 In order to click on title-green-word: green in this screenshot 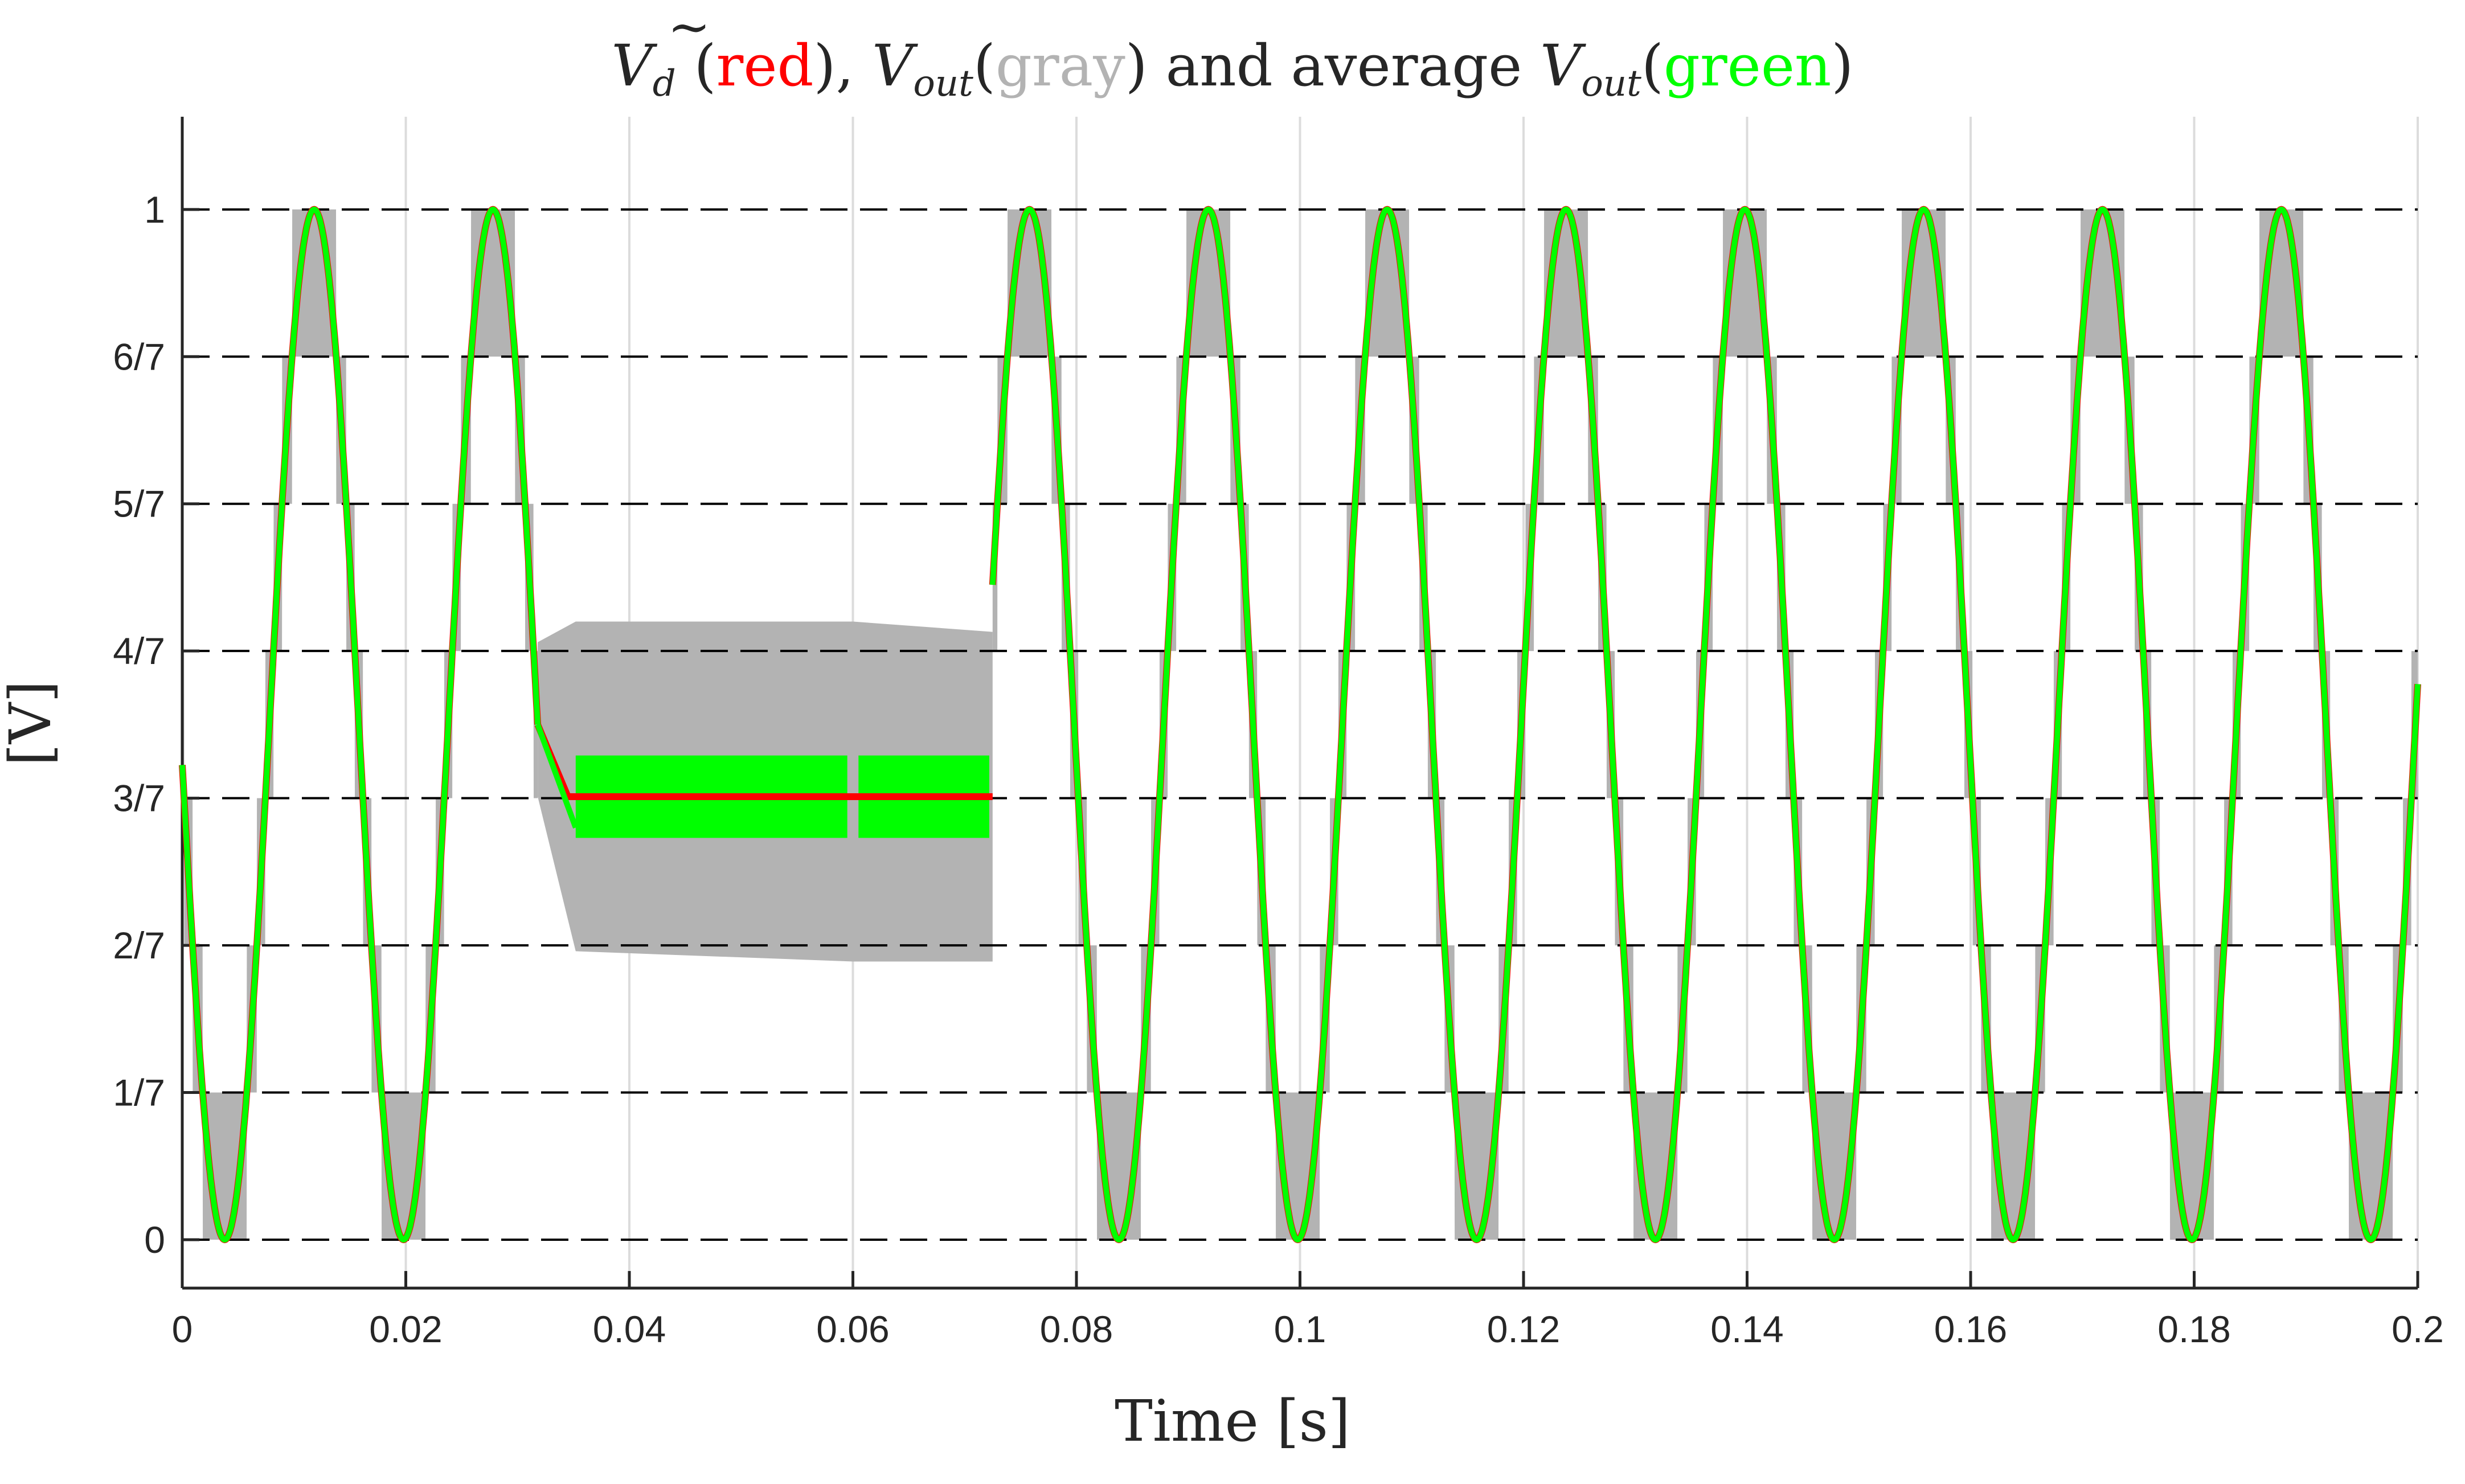, I will do `click(1748, 65)`.